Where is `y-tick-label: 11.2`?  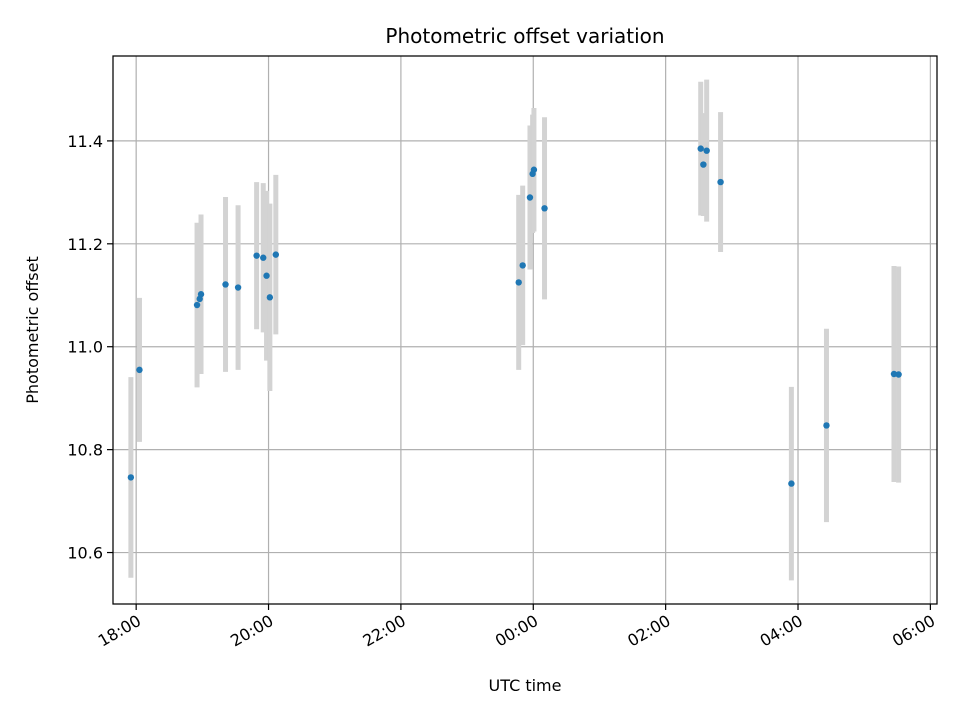 y-tick-label: 11.2 is located at coordinates (85, 244).